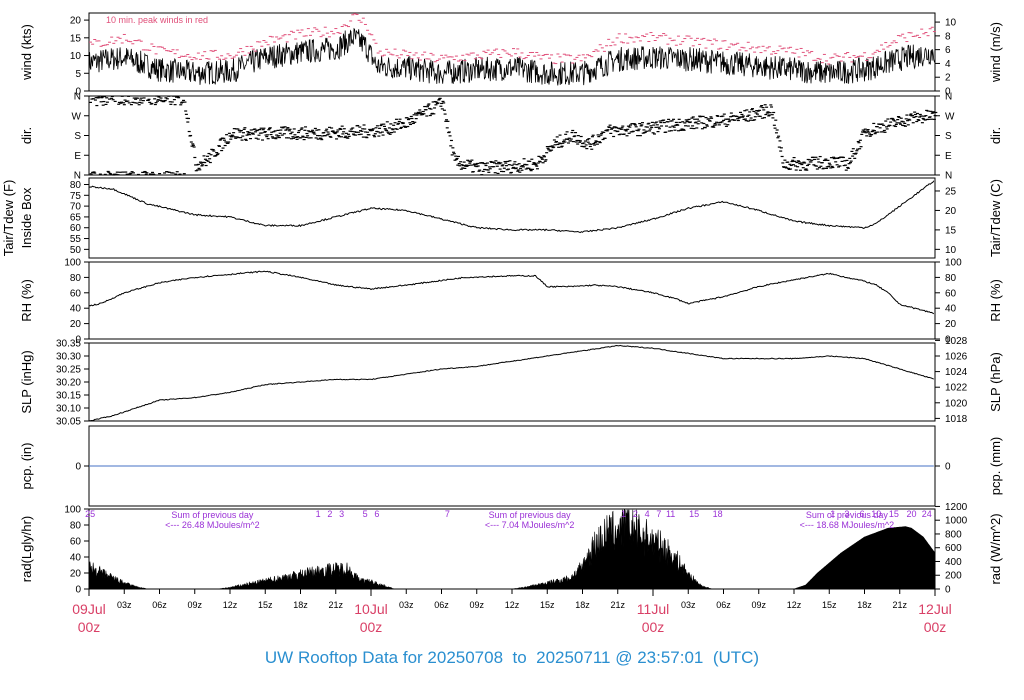 The width and height of the screenshot is (1024, 700). Describe the element at coordinates (951, 293) in the screenshot. I see `rh-right-tick-label: 60` at that location.